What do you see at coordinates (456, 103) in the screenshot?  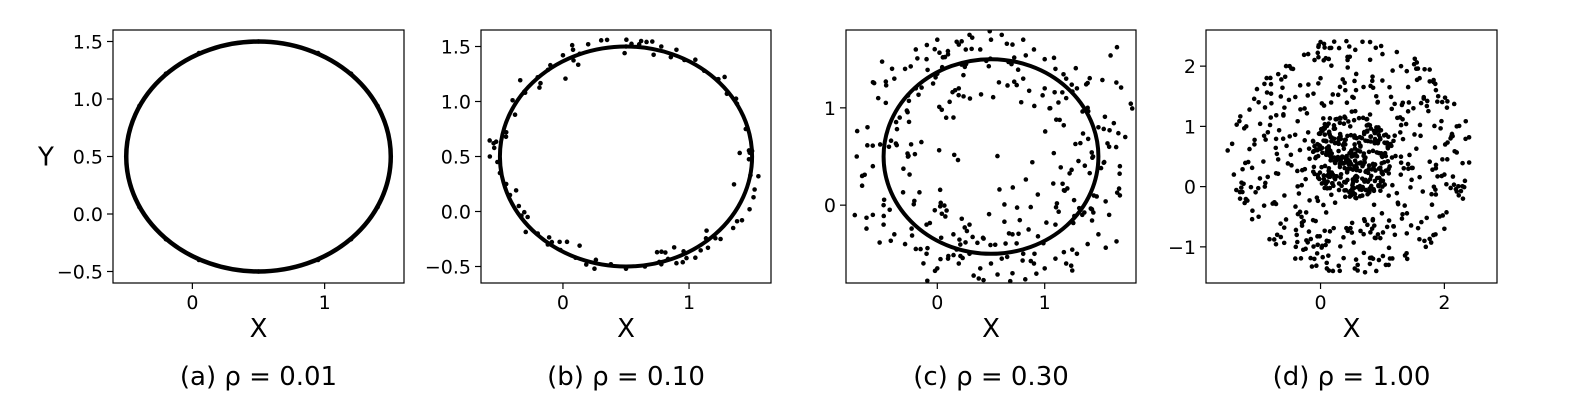 I see `y-tick-label: 1.0` at bounding box center [456, 103].